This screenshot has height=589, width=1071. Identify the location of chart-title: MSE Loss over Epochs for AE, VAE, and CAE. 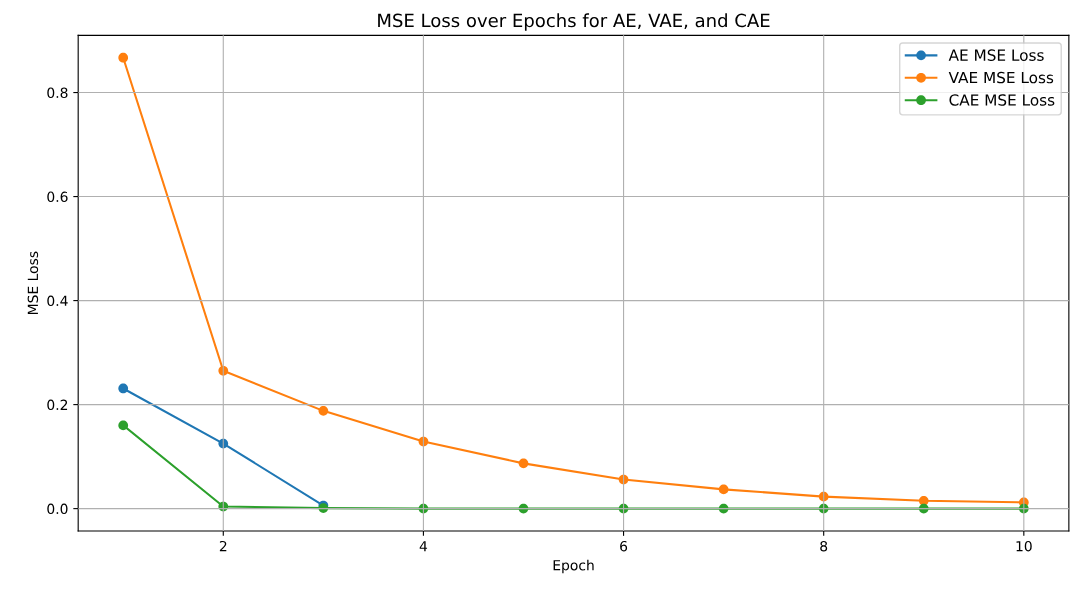
(574, 22).